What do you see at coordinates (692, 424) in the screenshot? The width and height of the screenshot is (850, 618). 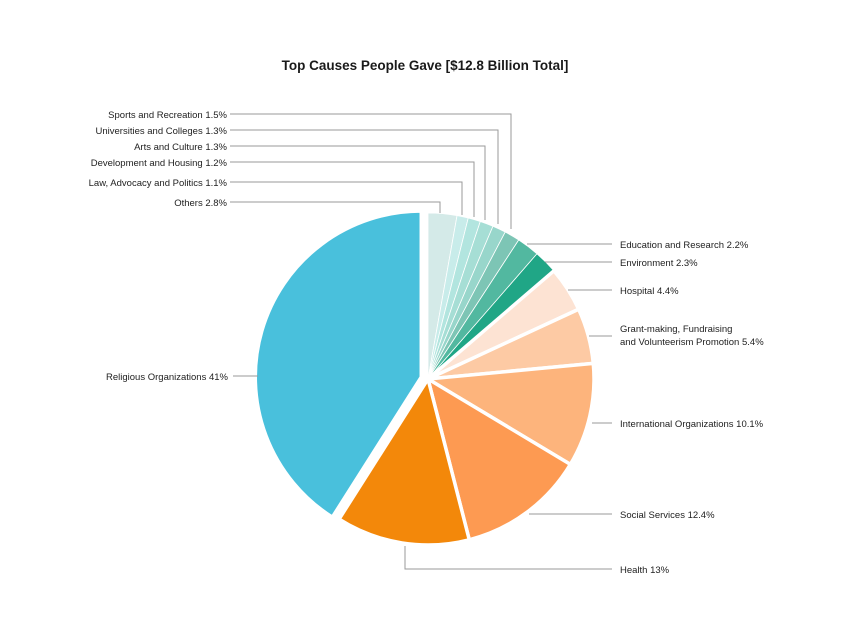 I see `label-international: International Organizations 10.1%` at bounding box center [692, 424].